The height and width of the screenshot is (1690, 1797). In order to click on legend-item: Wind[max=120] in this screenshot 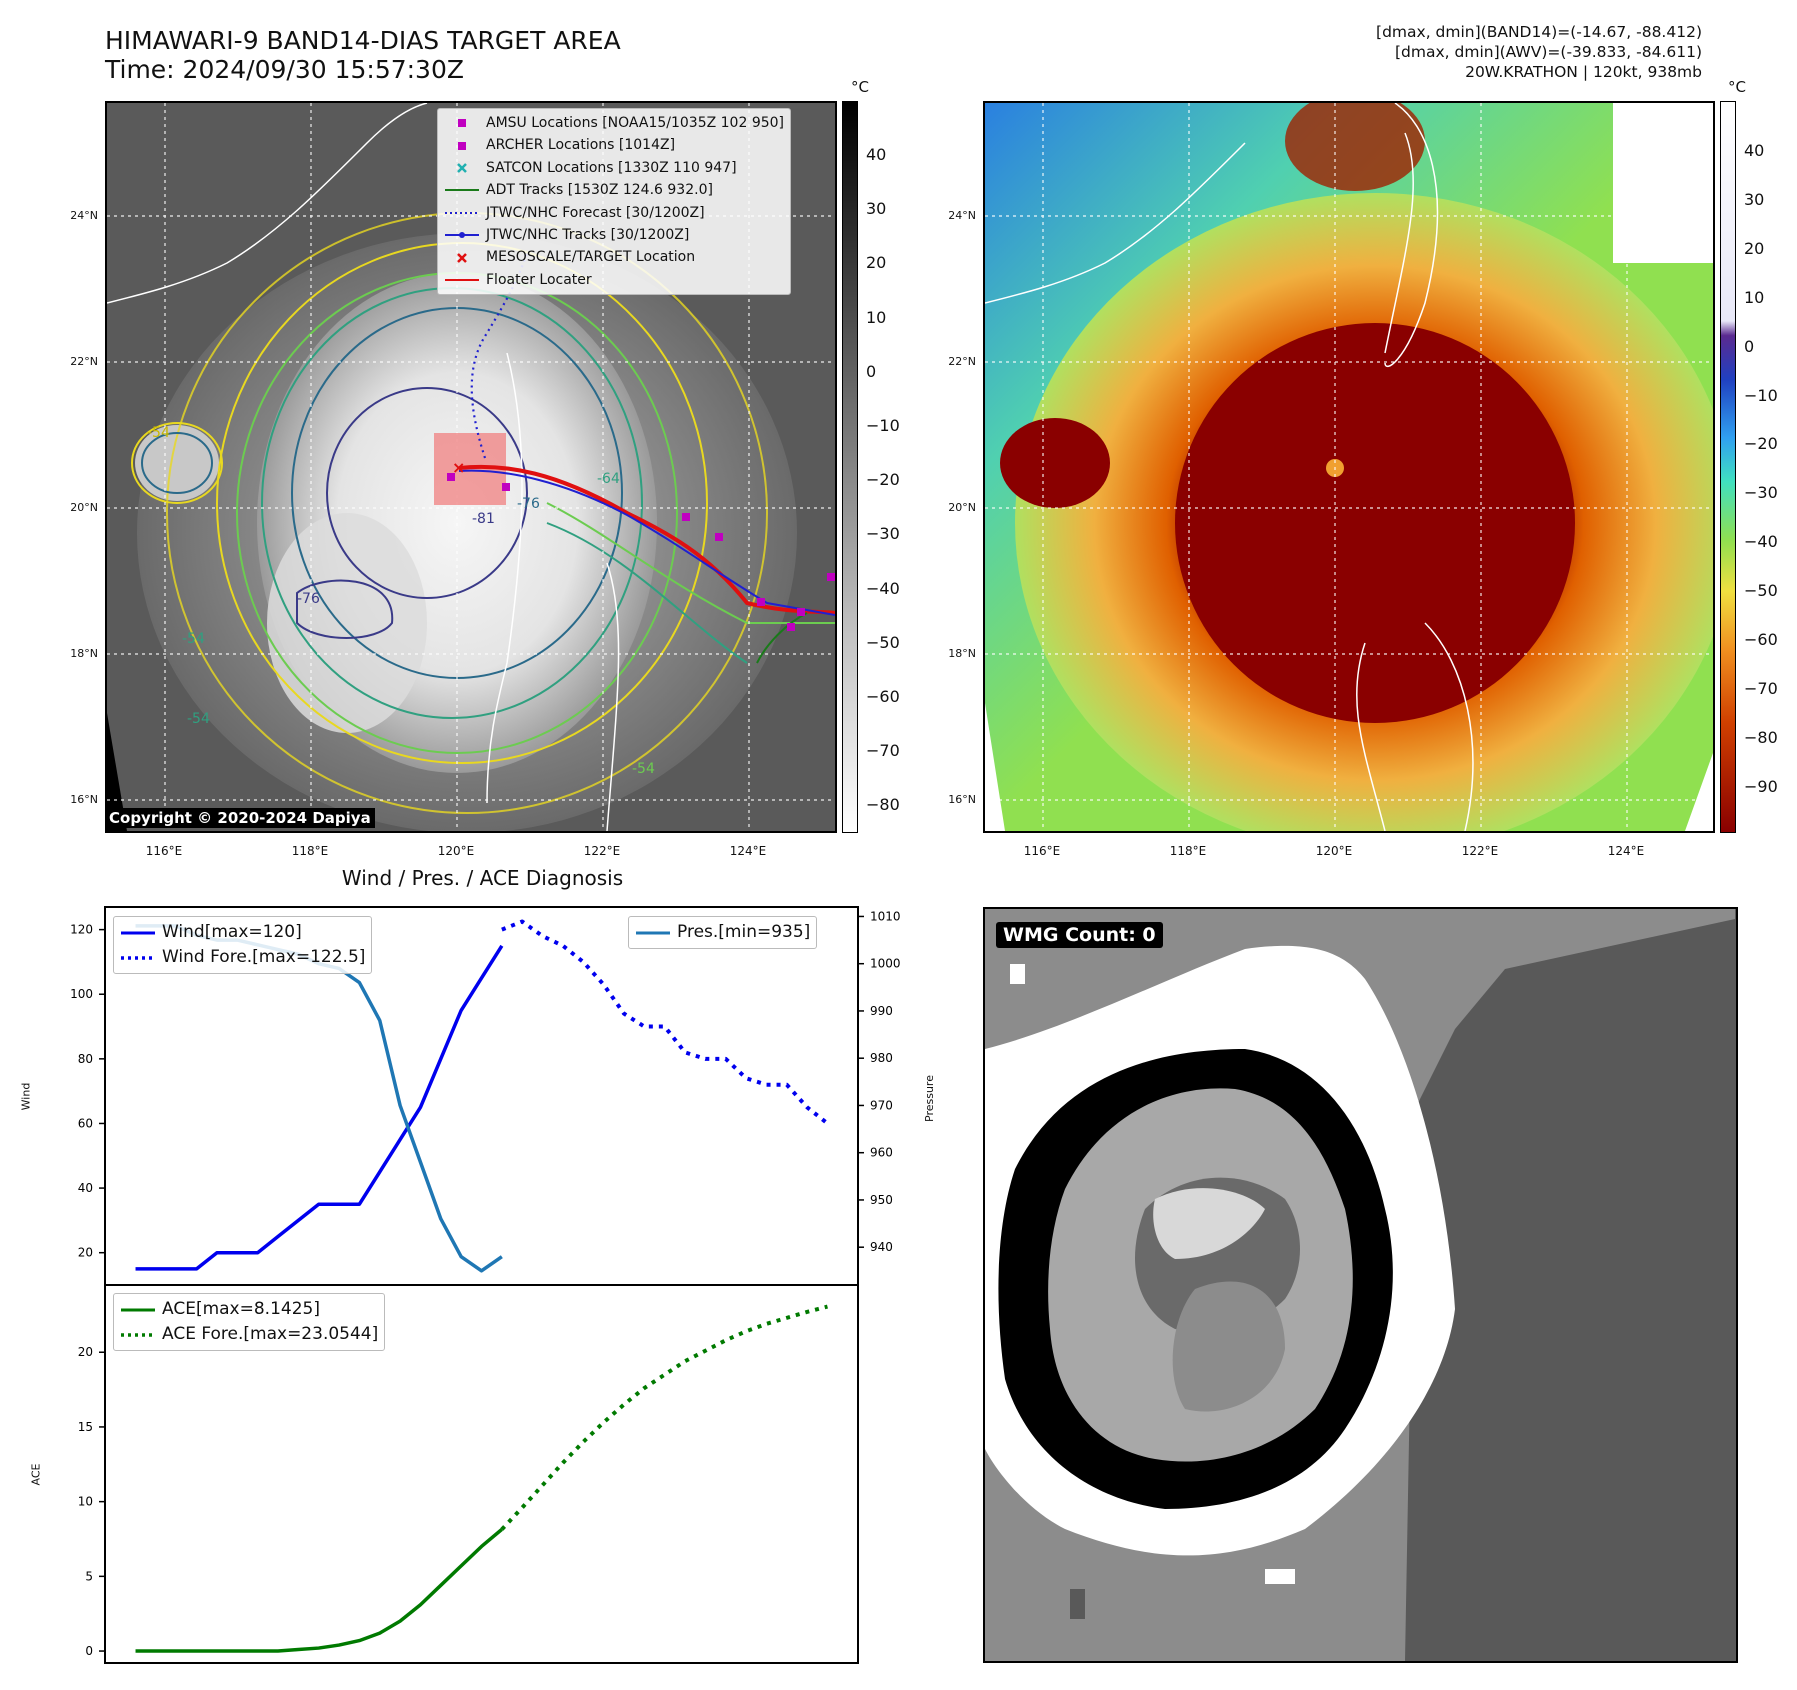, I will do `click(242, 932)`.